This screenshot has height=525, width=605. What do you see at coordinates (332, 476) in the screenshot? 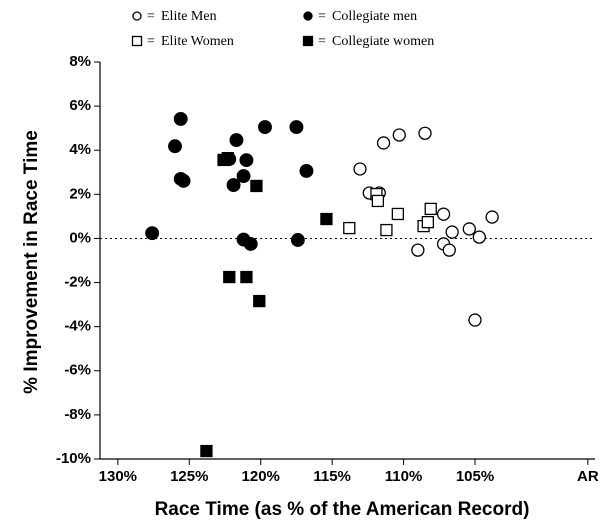
I see `x-tick-label: 115%` at bounding box center [332, 476].